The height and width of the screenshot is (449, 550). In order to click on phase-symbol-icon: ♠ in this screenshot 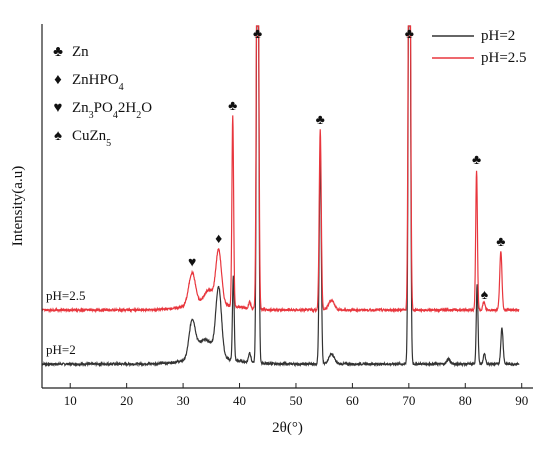, I will do `click(58, 136)`.